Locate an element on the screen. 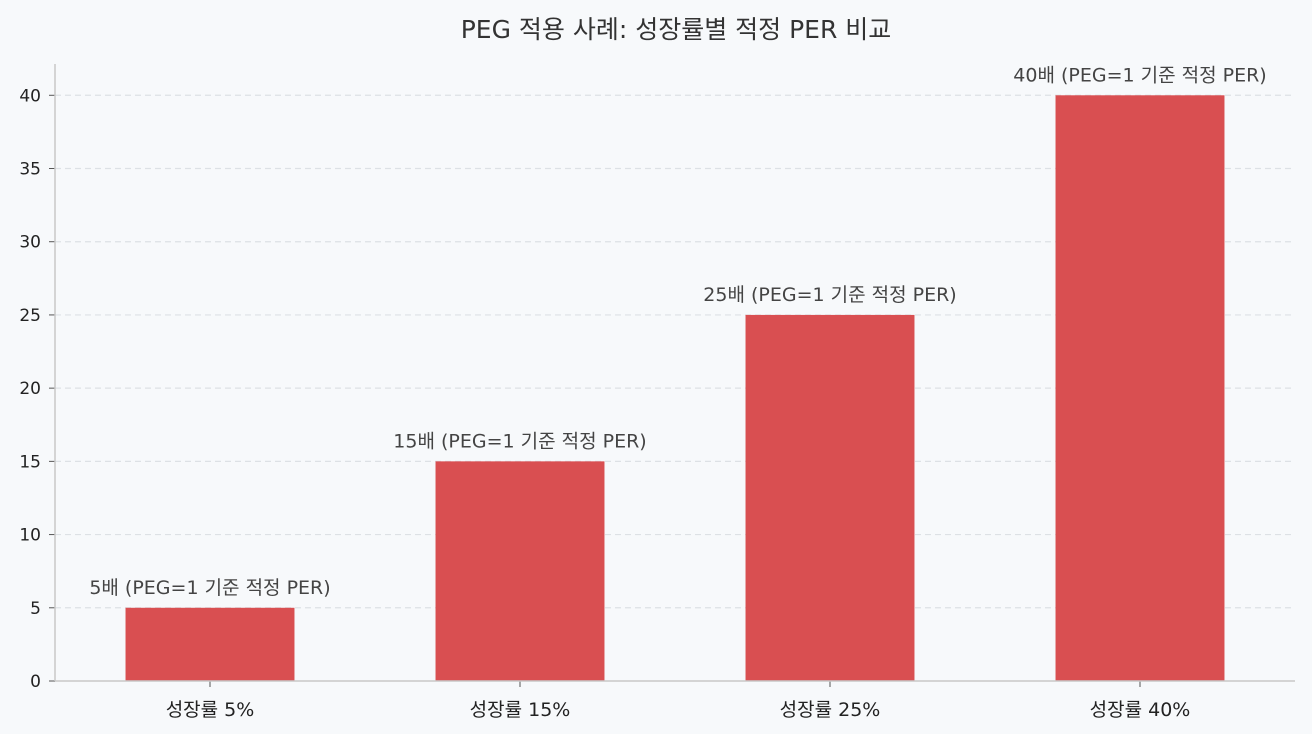 The image size is (1312, 734). y-tick-label: 10 is located at coordinates (30, 536).